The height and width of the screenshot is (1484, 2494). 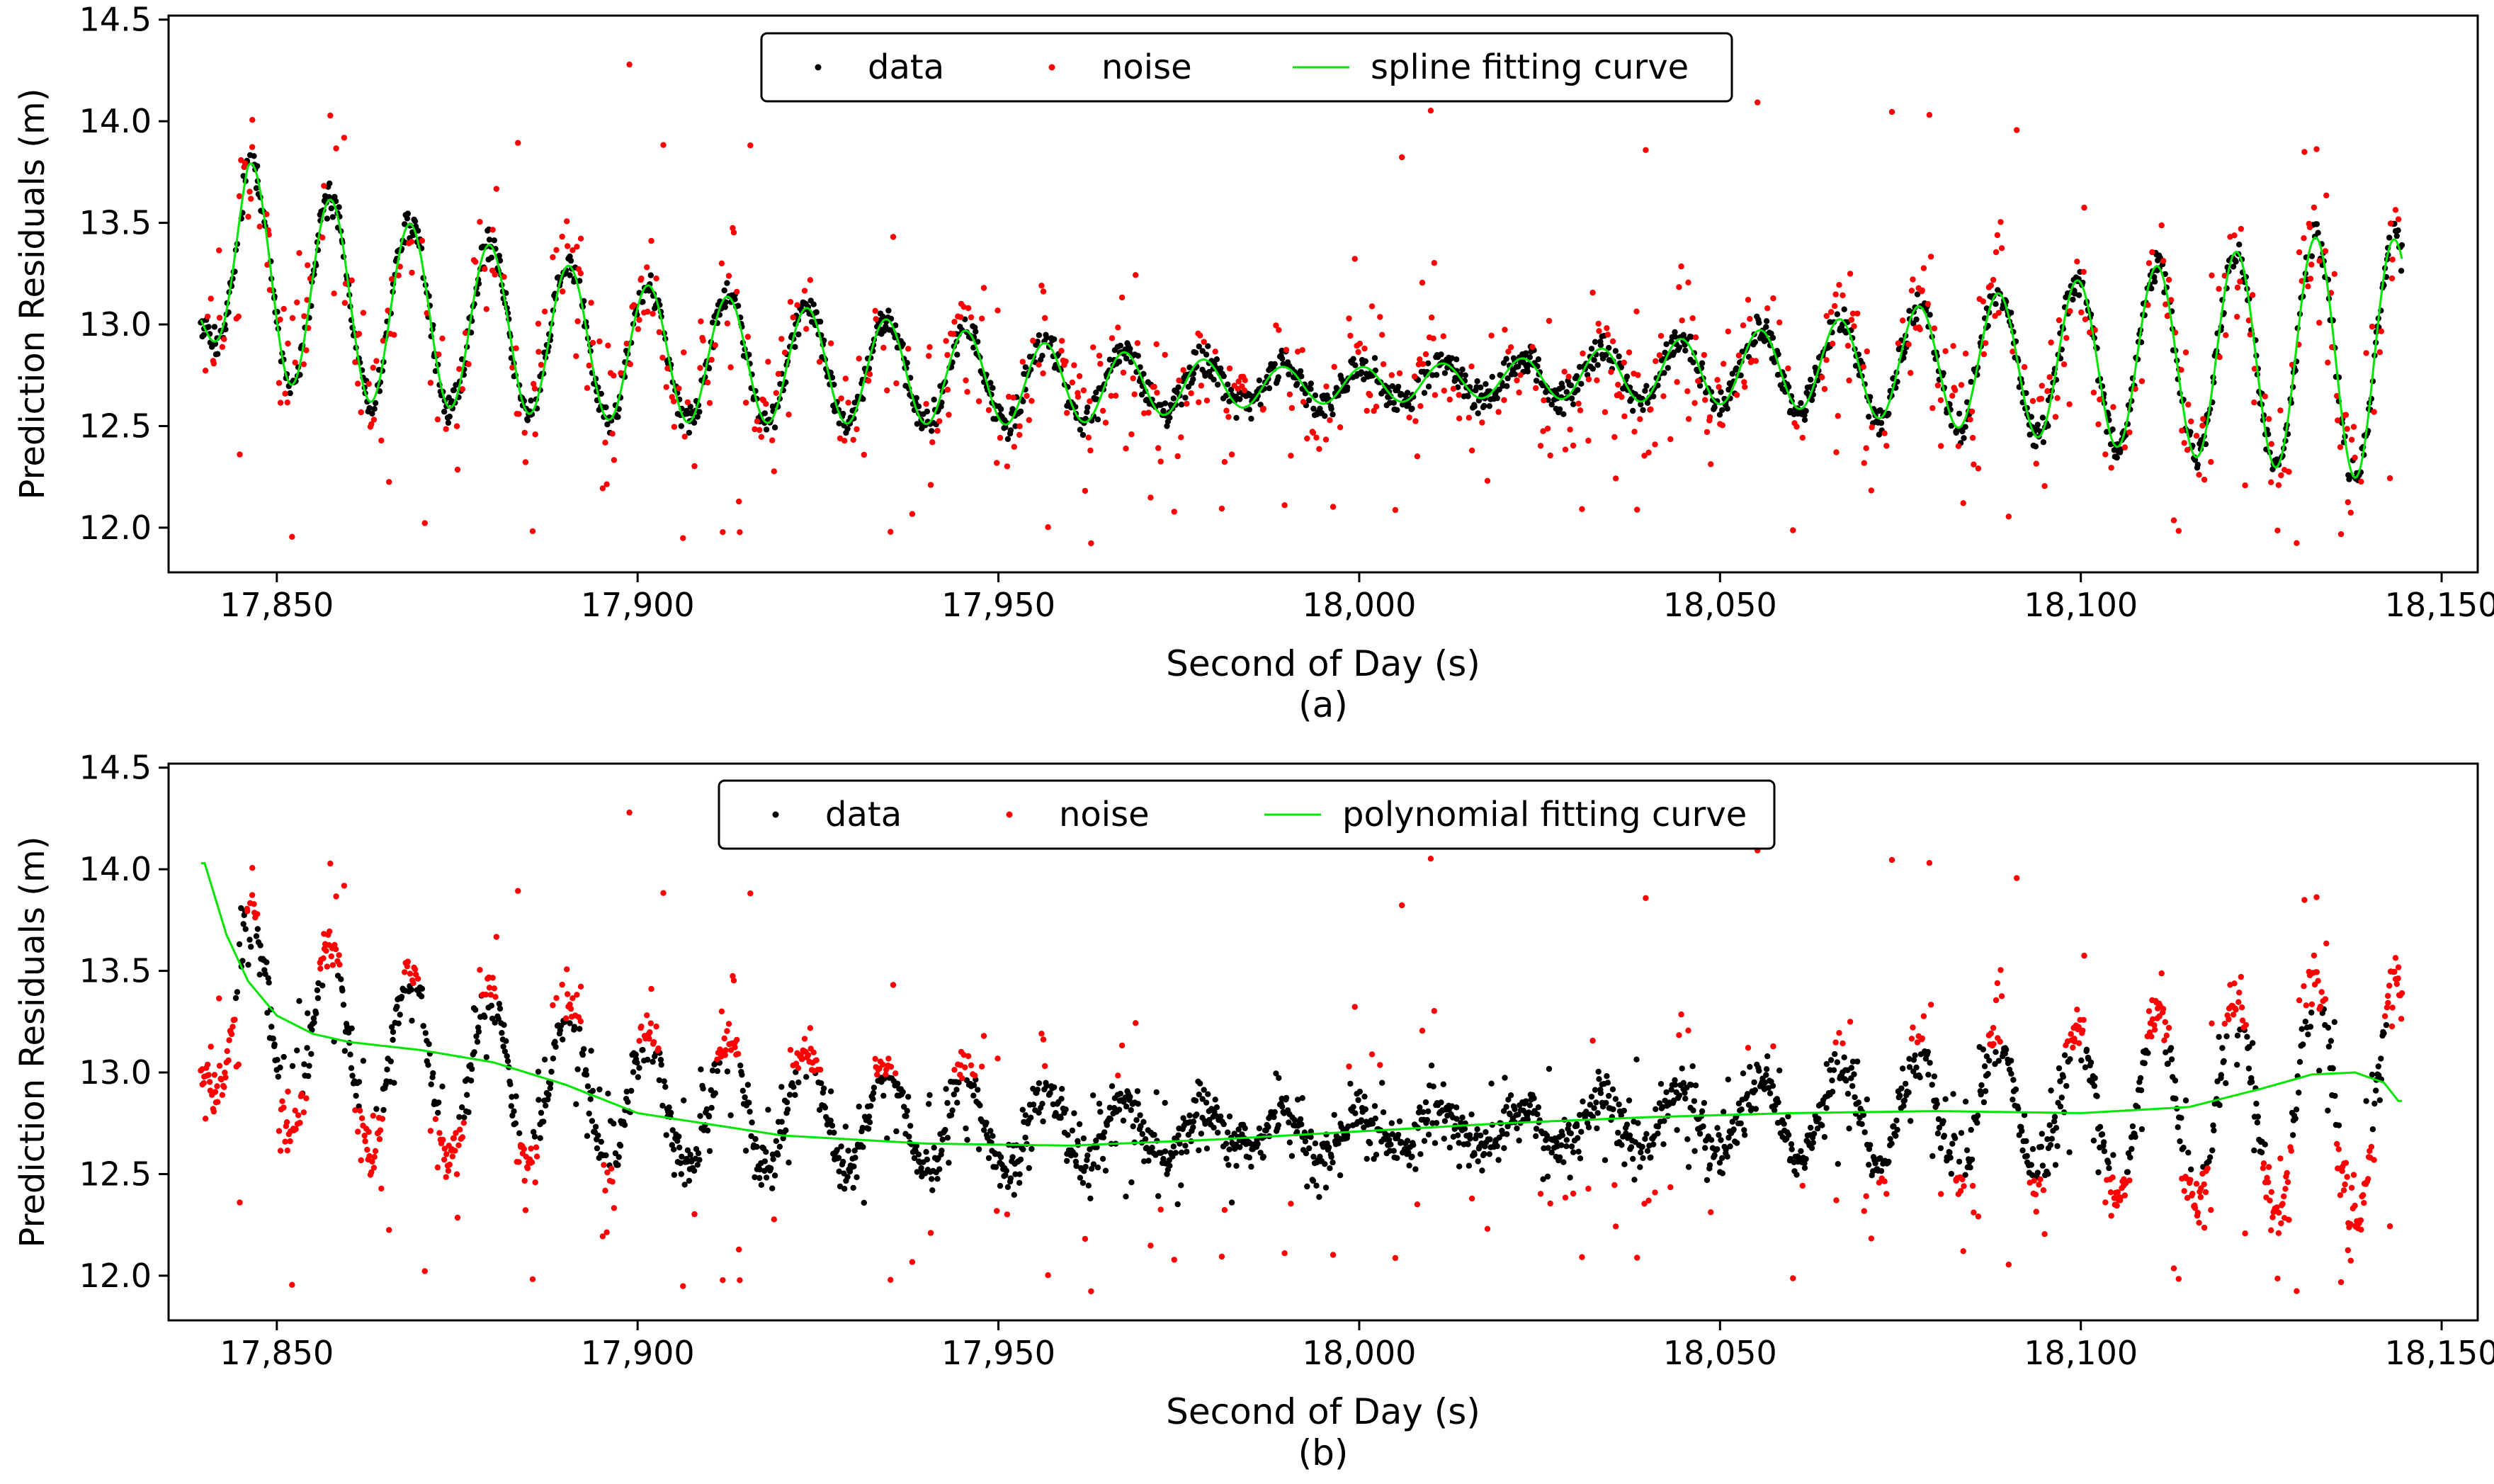 What do you see at coordinates (1147, 67) in the screenshot?
I see `legend-label: noise` at bounding box center [1147, 67].